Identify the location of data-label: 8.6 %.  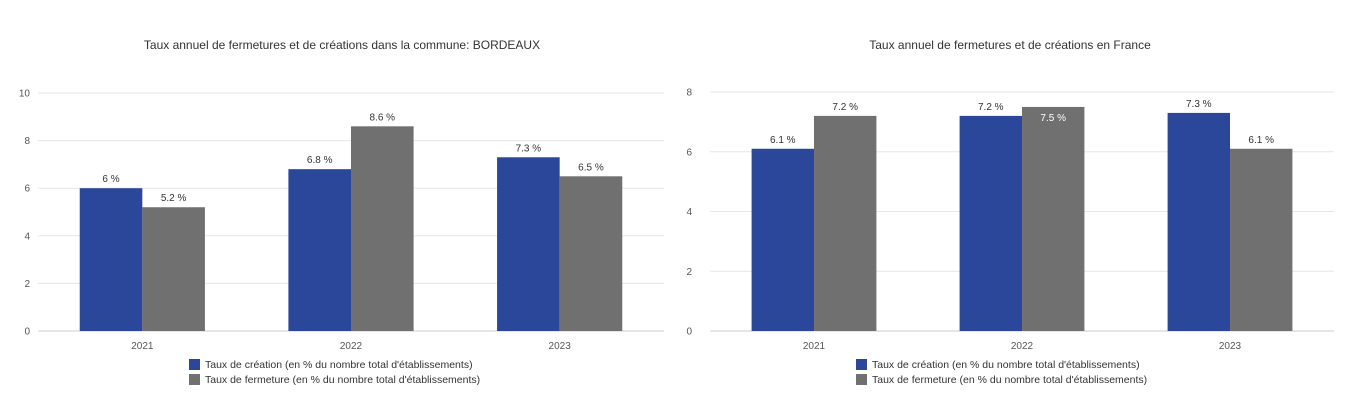
(383, 117).